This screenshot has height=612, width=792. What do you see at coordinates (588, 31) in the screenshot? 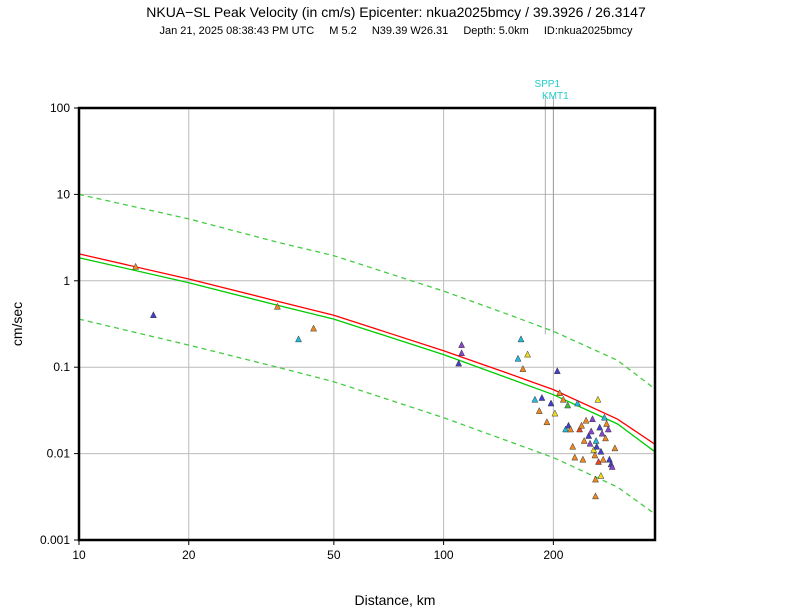
I see `event-id: ID:nkua2025bmcy` at bounding box center [588, 31].